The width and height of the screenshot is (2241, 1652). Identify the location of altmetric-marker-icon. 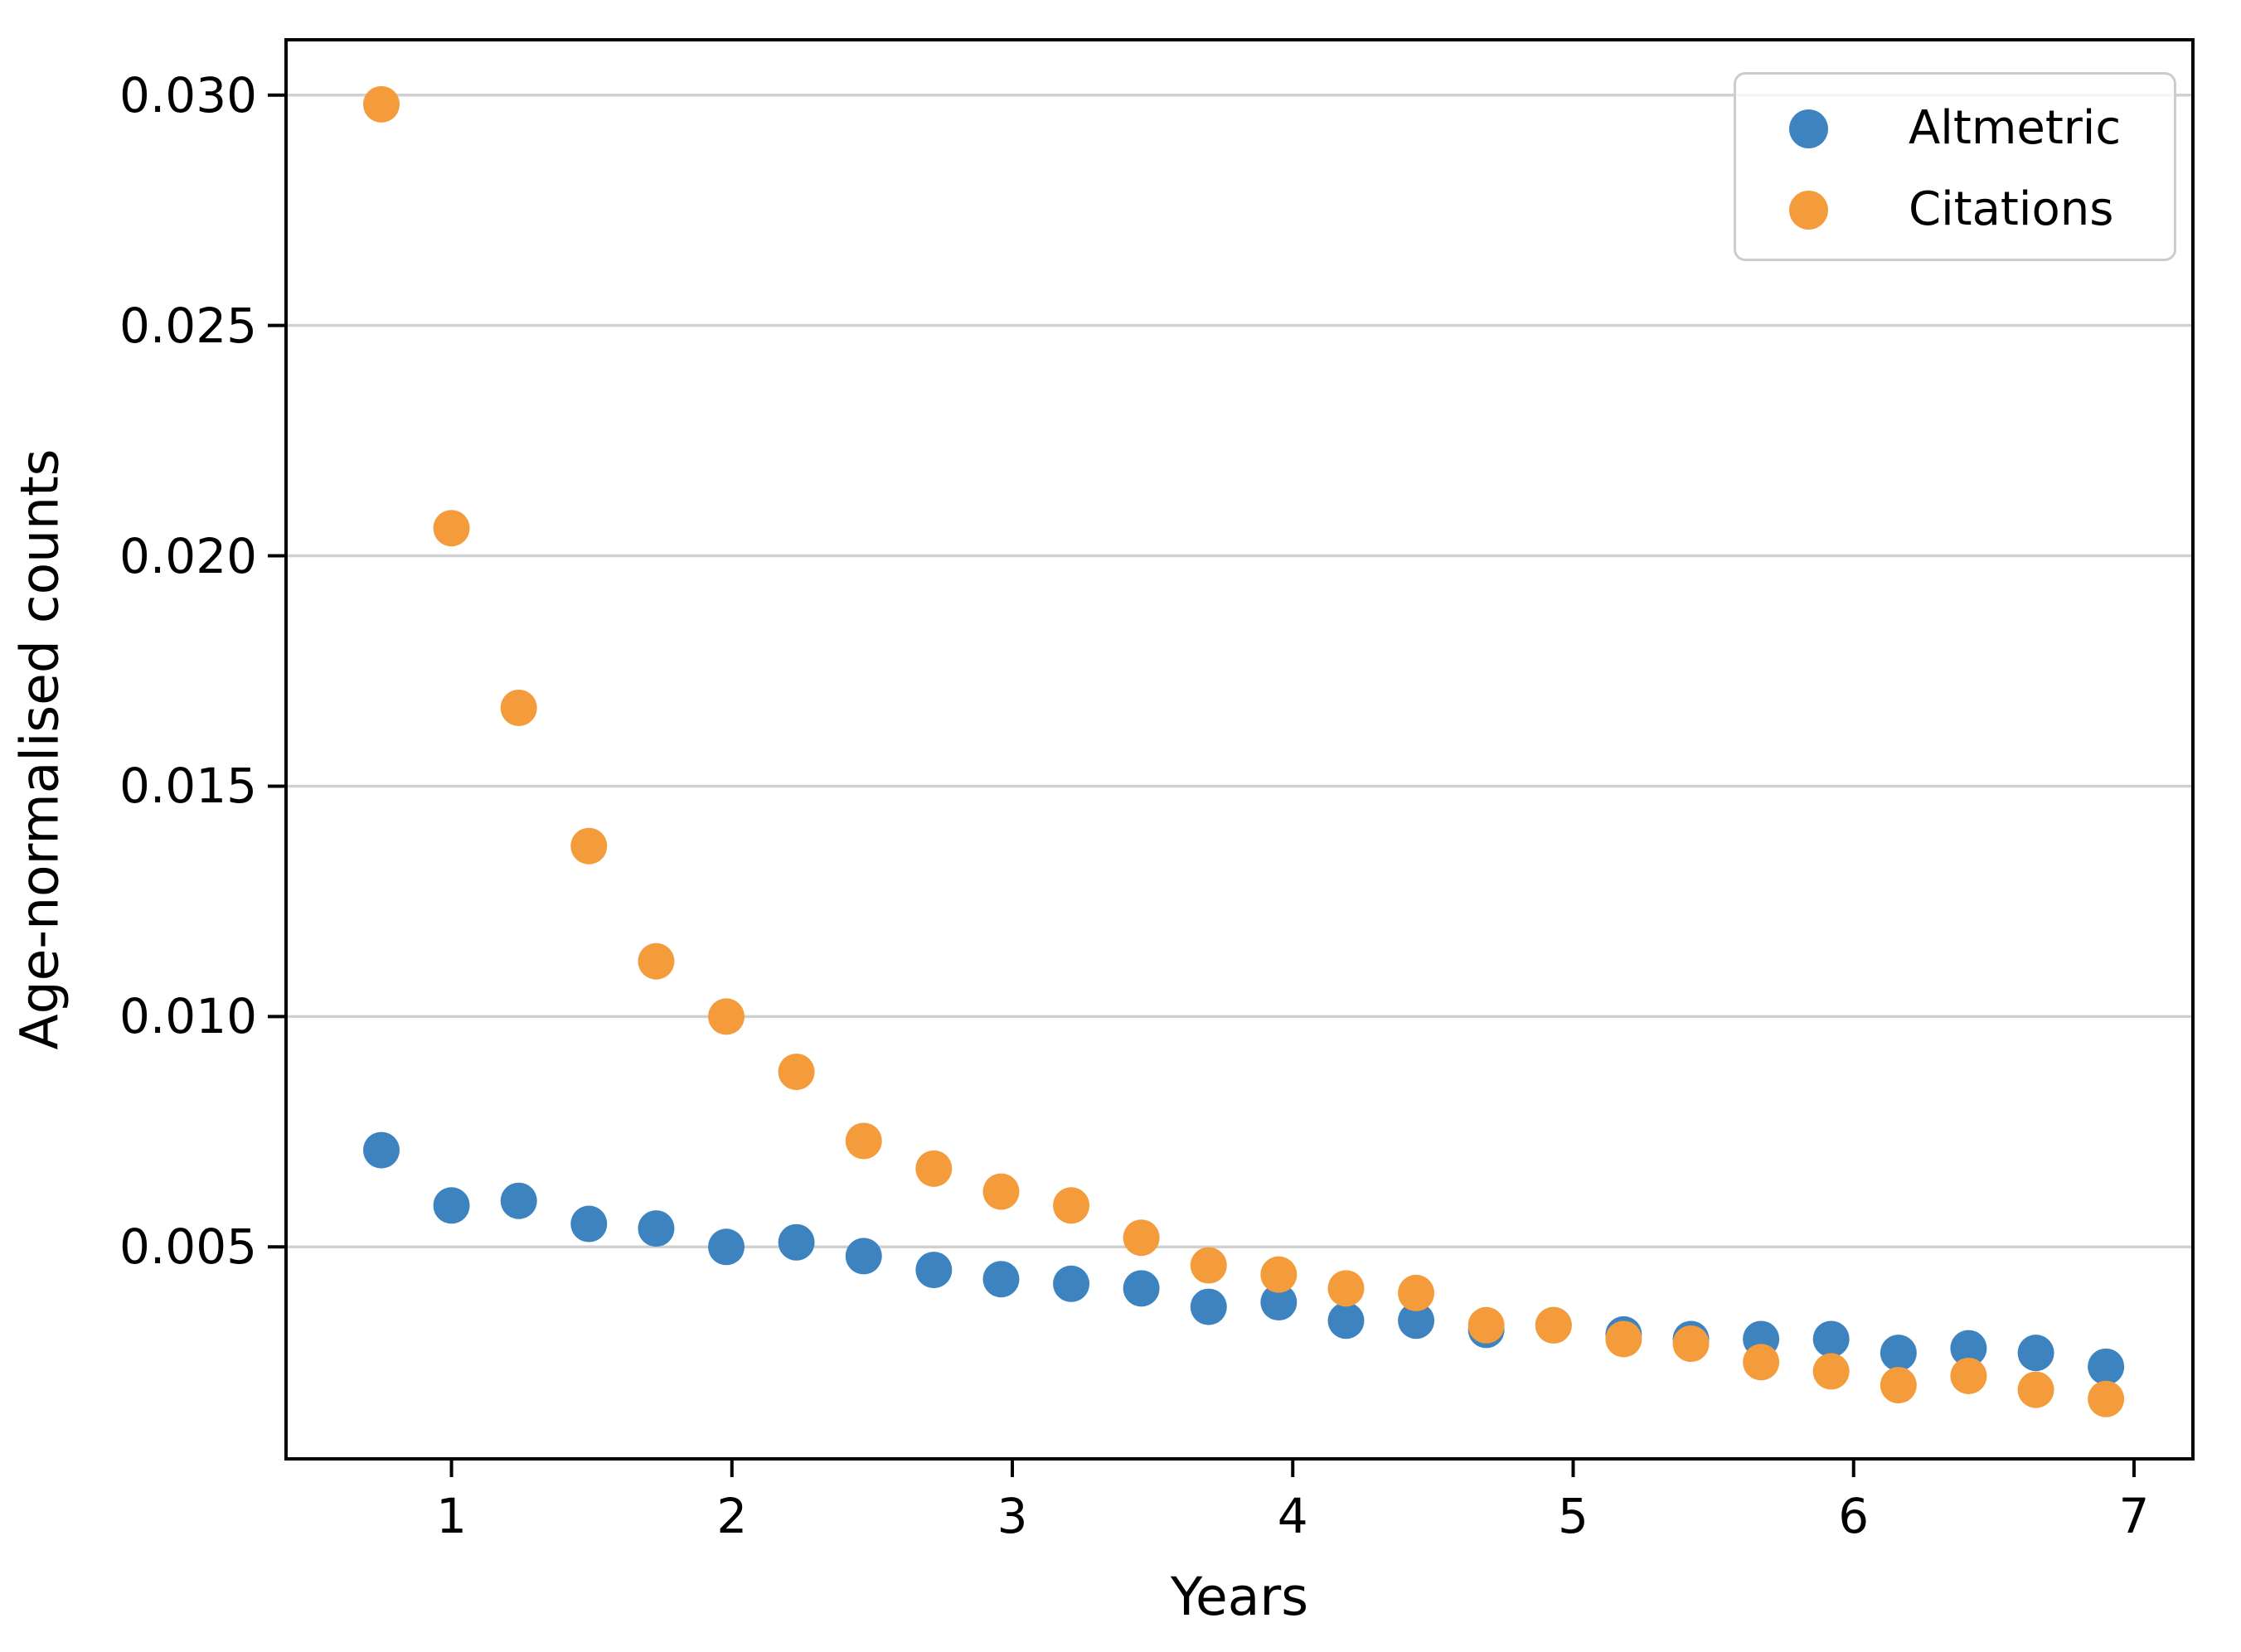
(1808, 128).